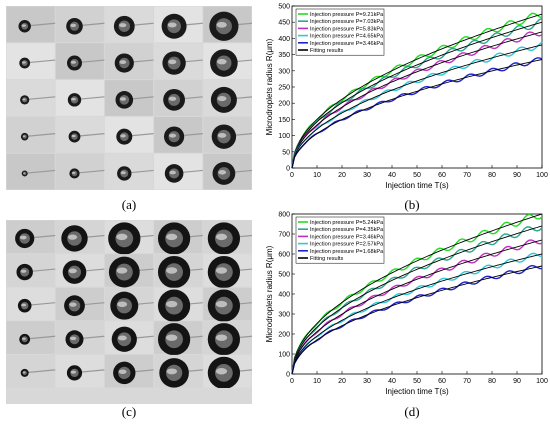  I want to click on y-tick-label: 250, so click(284, 88).